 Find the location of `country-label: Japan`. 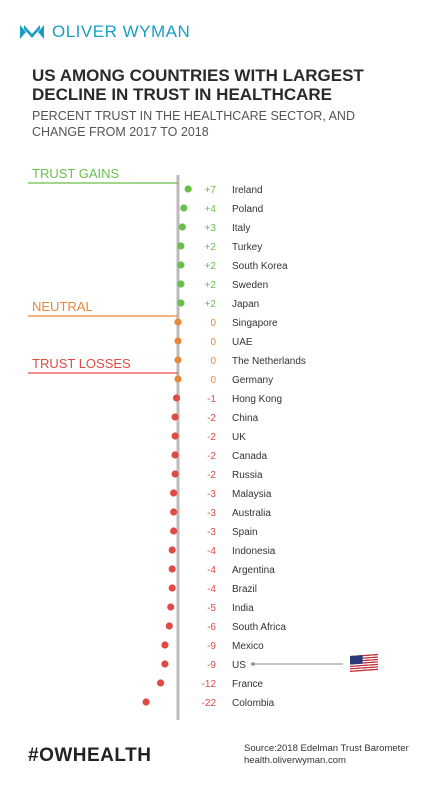

country-label: Japan is located at coordinates (245, 304).